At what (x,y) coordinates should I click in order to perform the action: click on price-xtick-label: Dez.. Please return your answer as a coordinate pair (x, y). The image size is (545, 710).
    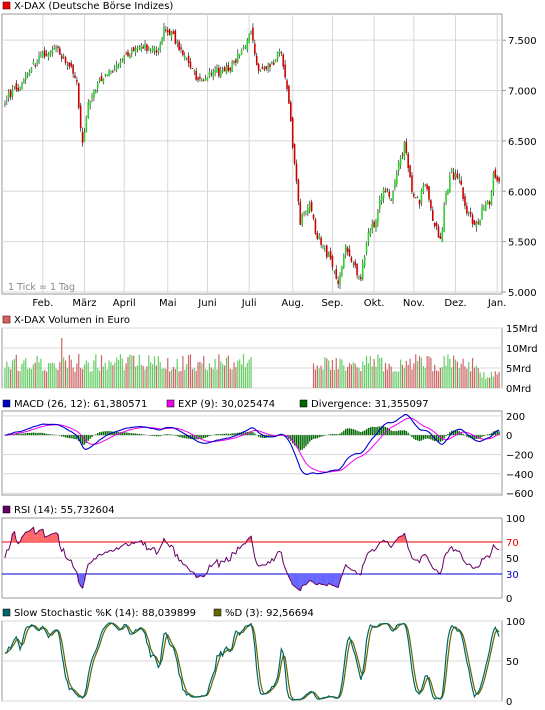
    Looking at the image, I should click on (455, 303).